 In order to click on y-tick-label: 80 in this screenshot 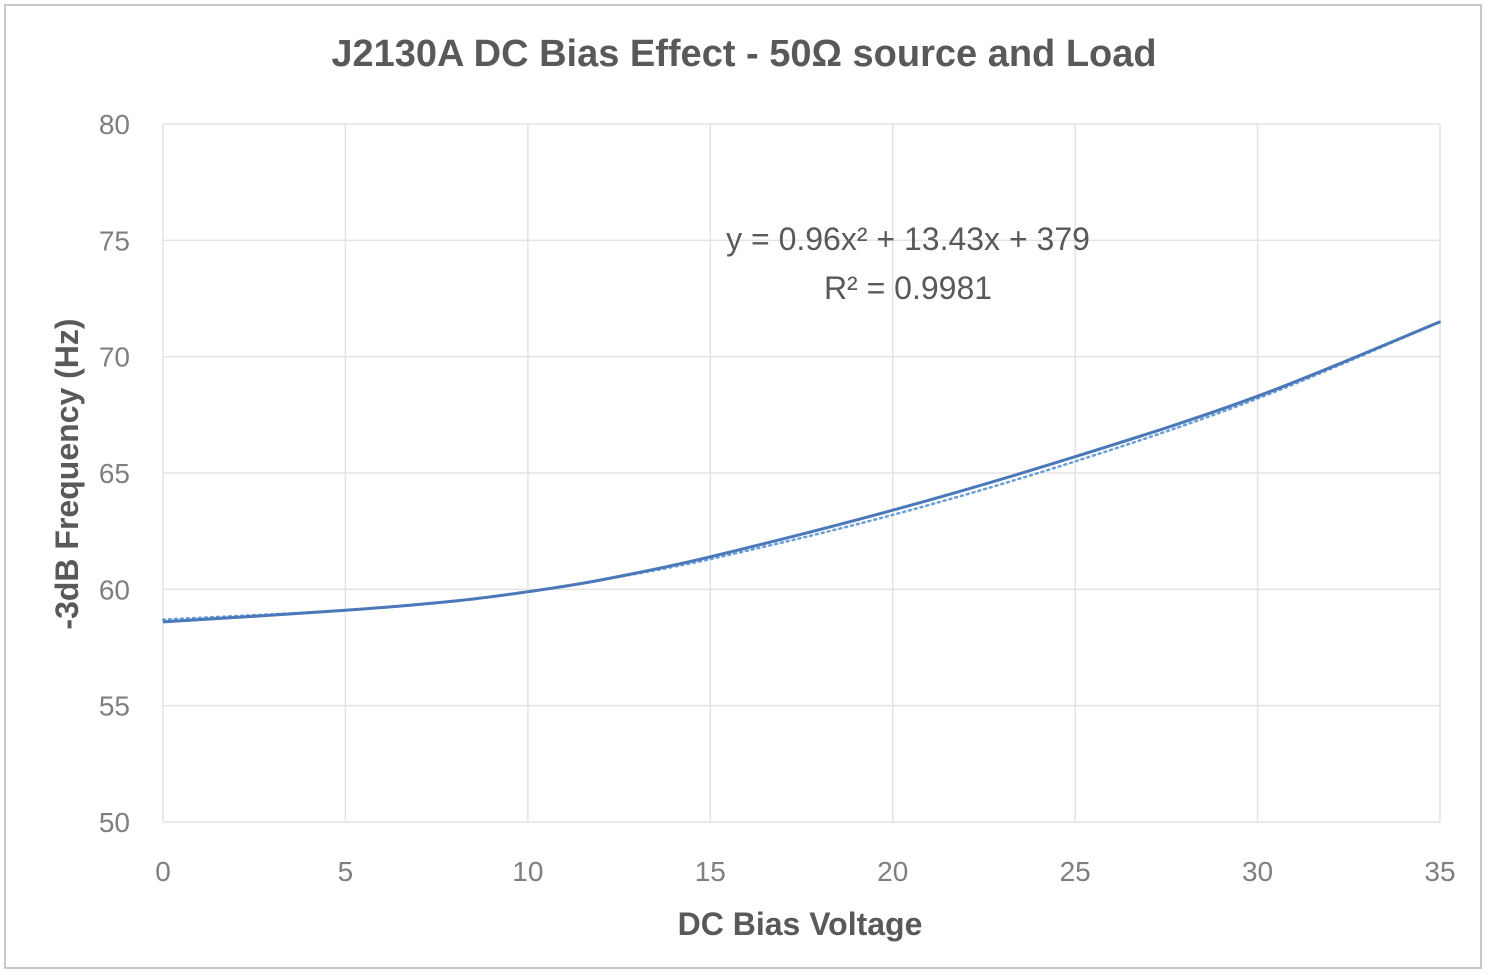, I will do `click(114, 124)`.